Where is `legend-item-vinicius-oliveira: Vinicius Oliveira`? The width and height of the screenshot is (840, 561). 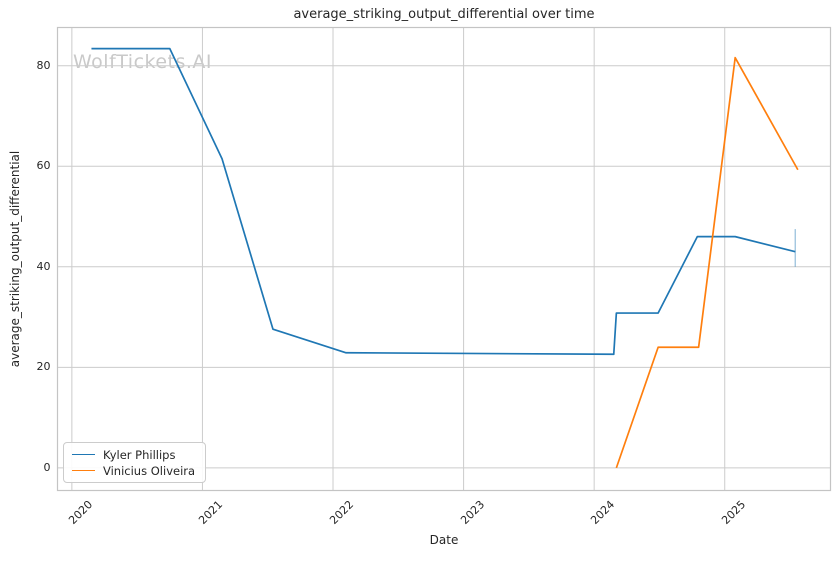
legend-item-vinicius-oliveira: Vinicius Oliveira is located at coordinates (133, 470).